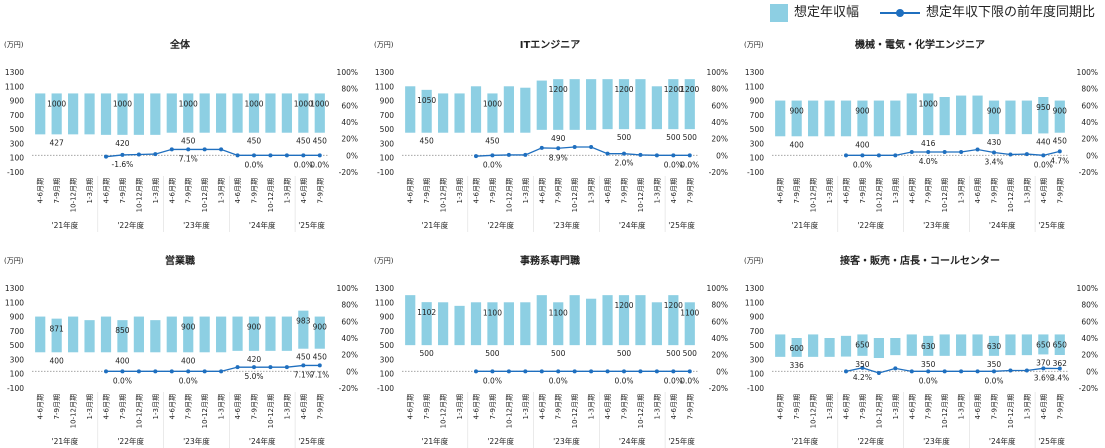  Describe the element at coordinates (558, 157) in the screenshot. I see `yoy-data-label: 8.9%` at that location.